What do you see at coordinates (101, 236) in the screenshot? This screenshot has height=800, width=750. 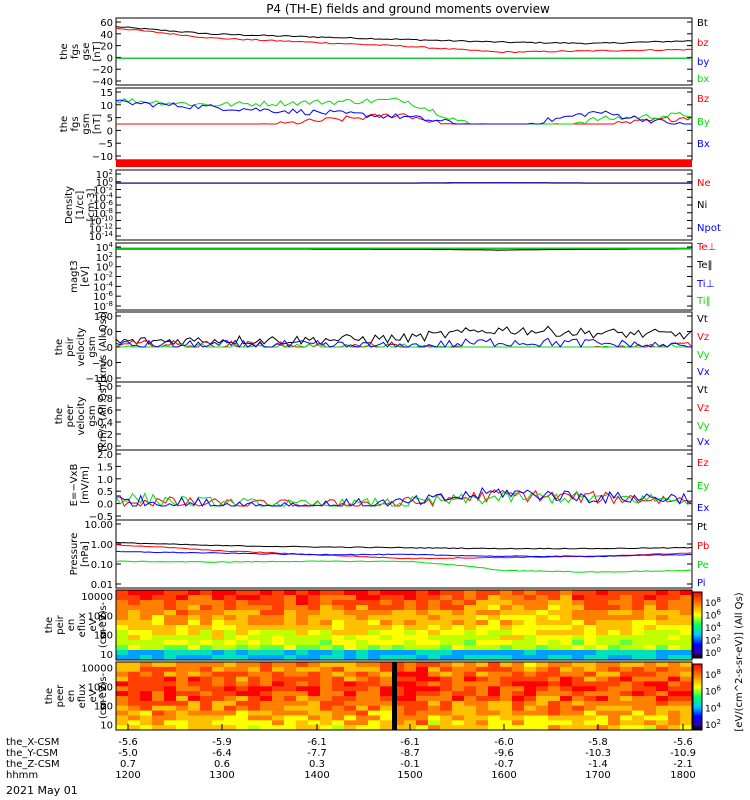 I see `y-tick-label: 10⁻¹⁴` at bounding box center [101, 236].